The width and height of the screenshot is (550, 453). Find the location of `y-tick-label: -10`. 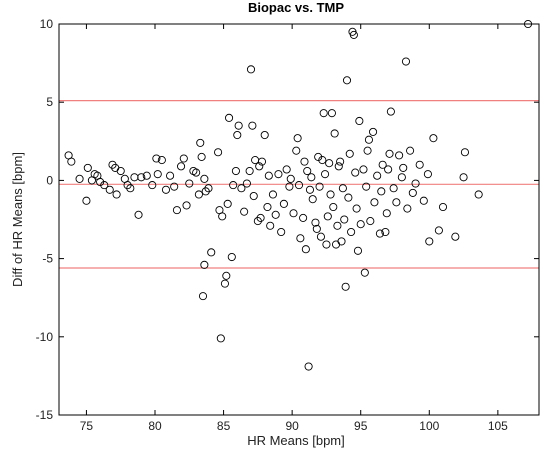

y-tick-label: -10 is located at coordinates (45, 337).